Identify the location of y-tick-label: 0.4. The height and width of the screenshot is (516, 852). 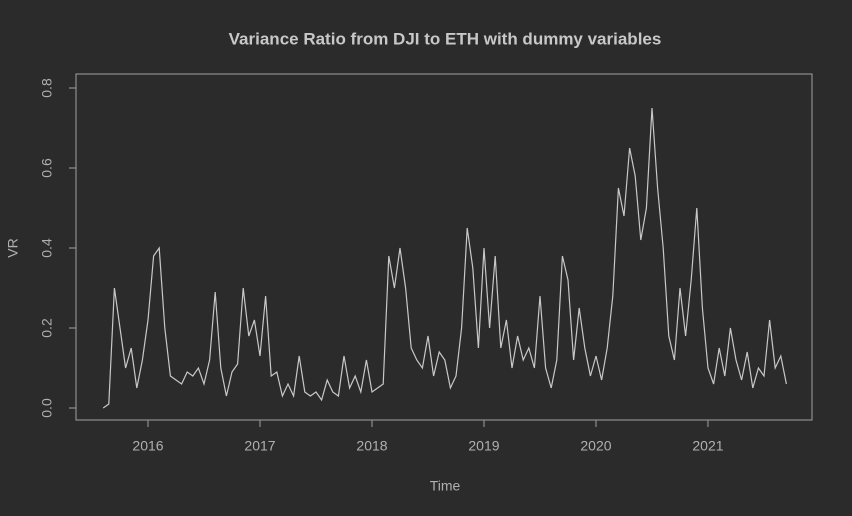
(47, 248).